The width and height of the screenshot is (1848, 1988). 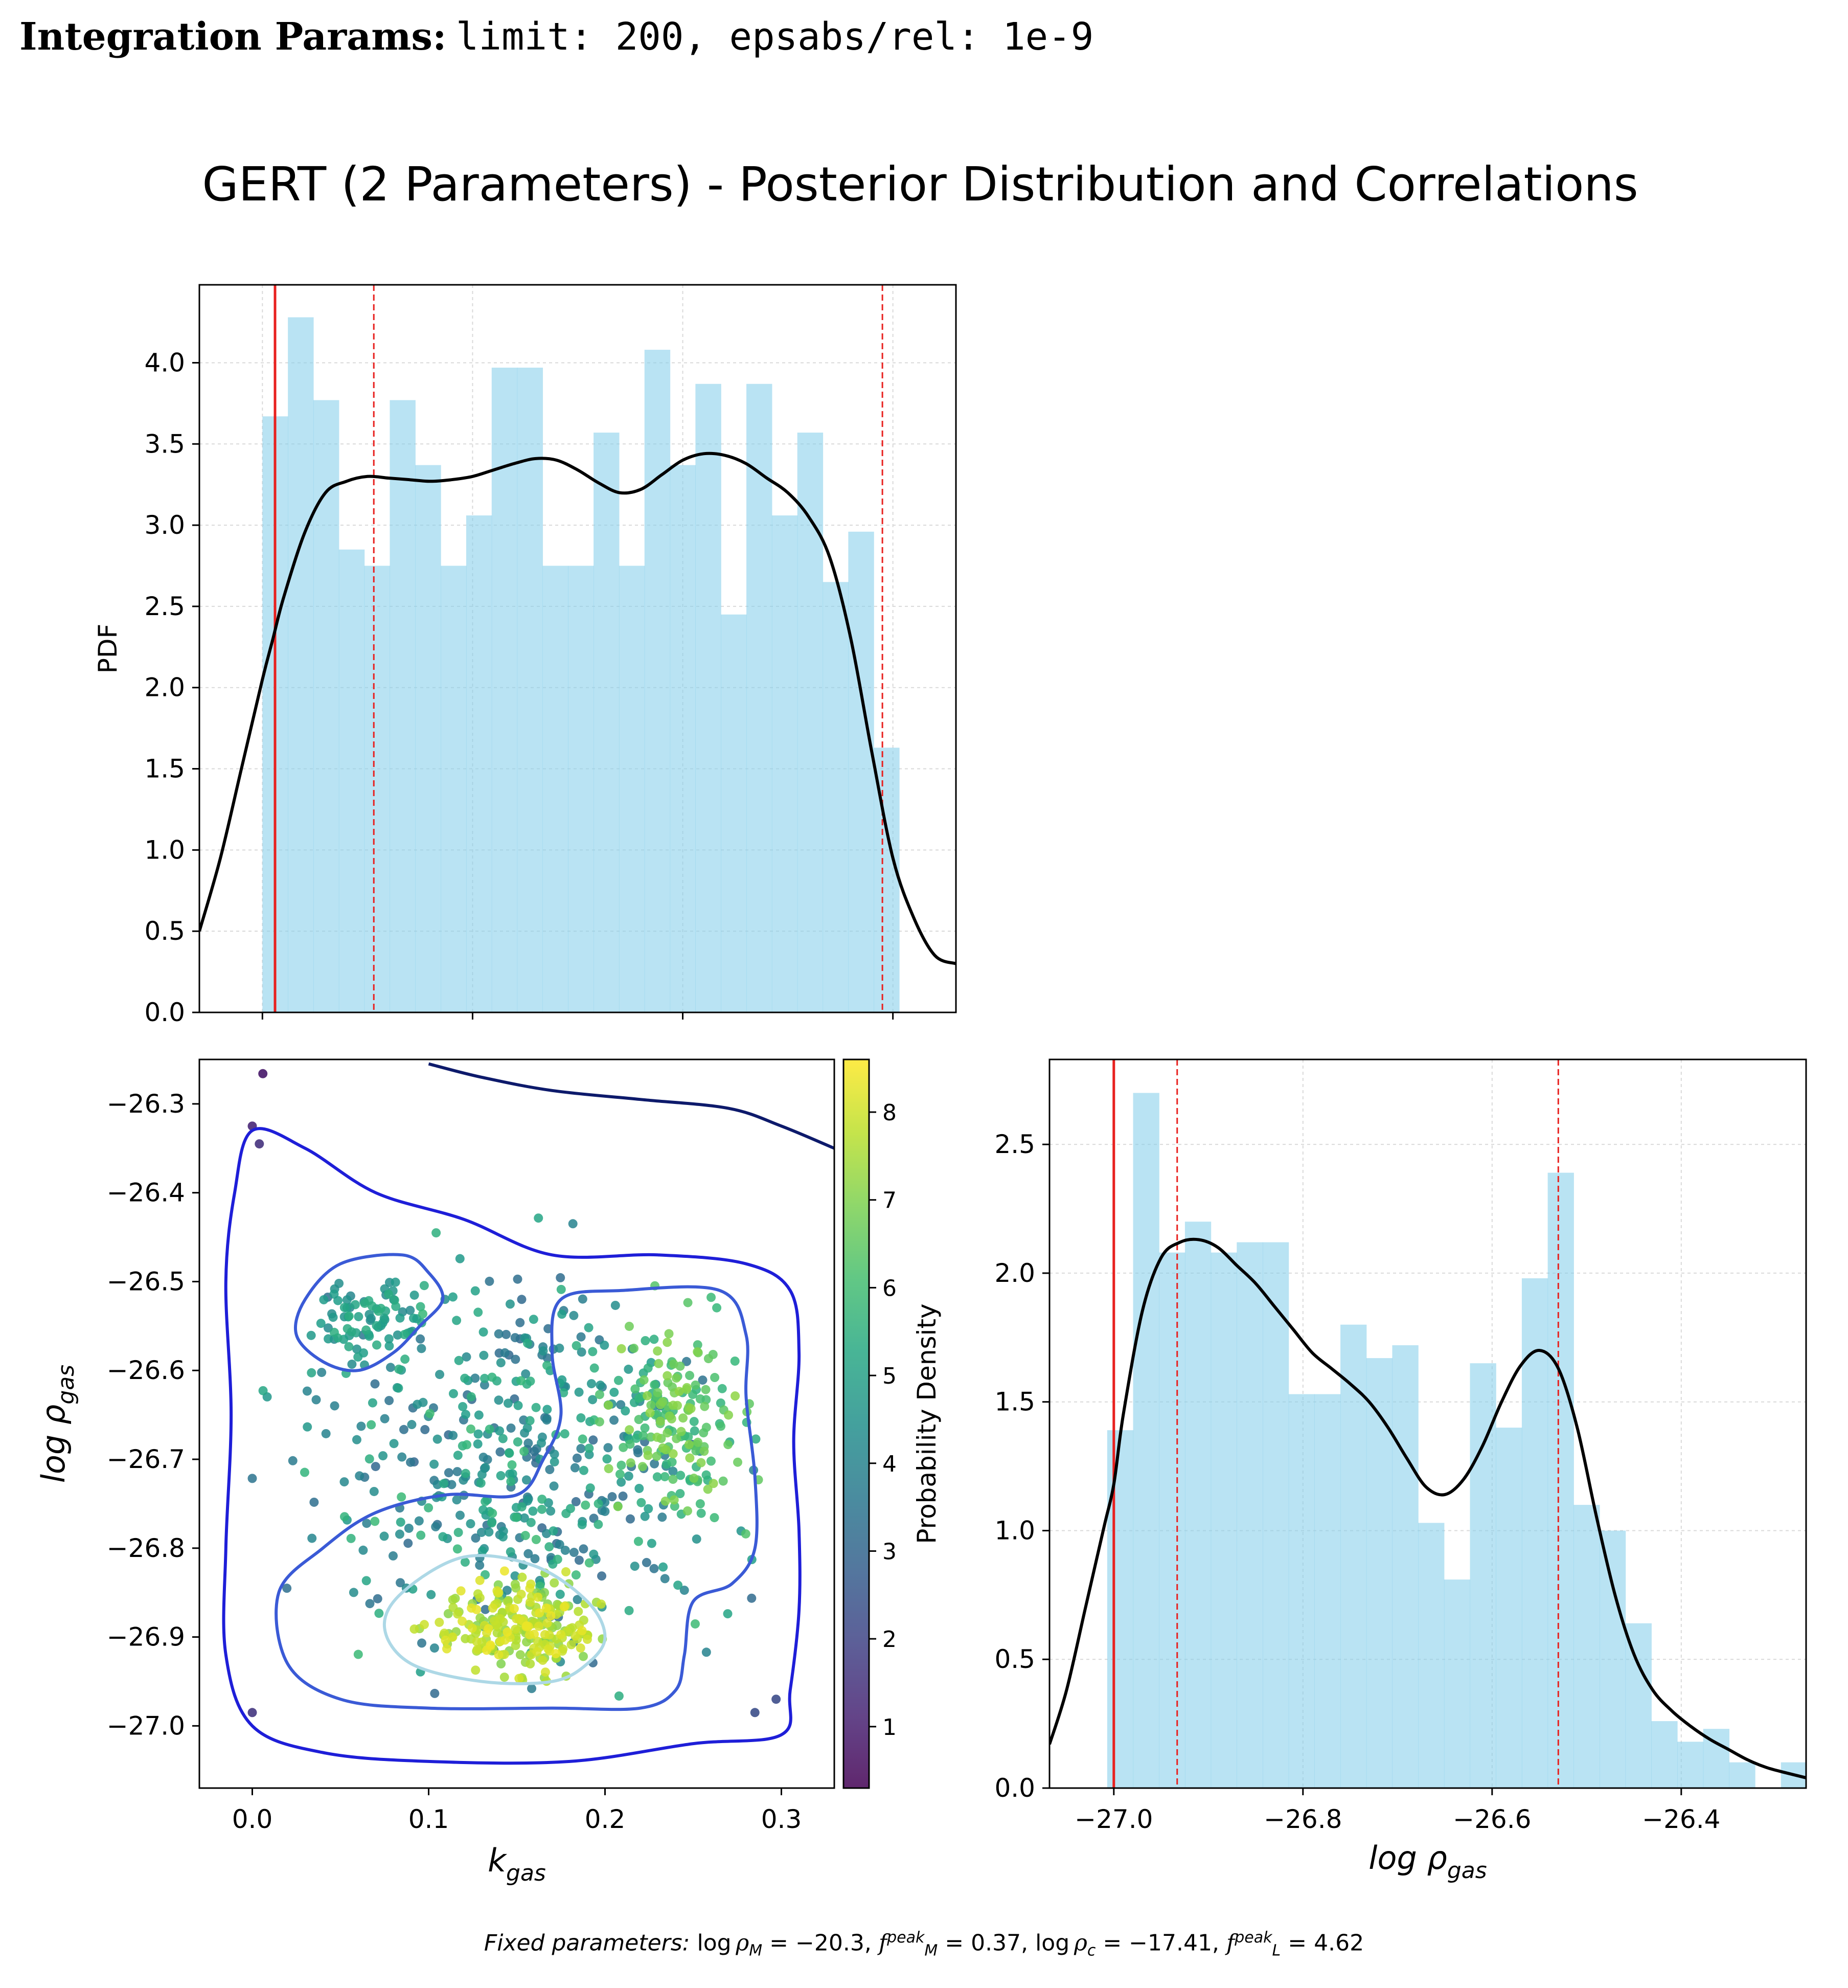 What do you see at coordinates (146, 1104) in the screenshot?
I see `joint-y-tick-label: −26.3` at bounding box center [146, 1104].